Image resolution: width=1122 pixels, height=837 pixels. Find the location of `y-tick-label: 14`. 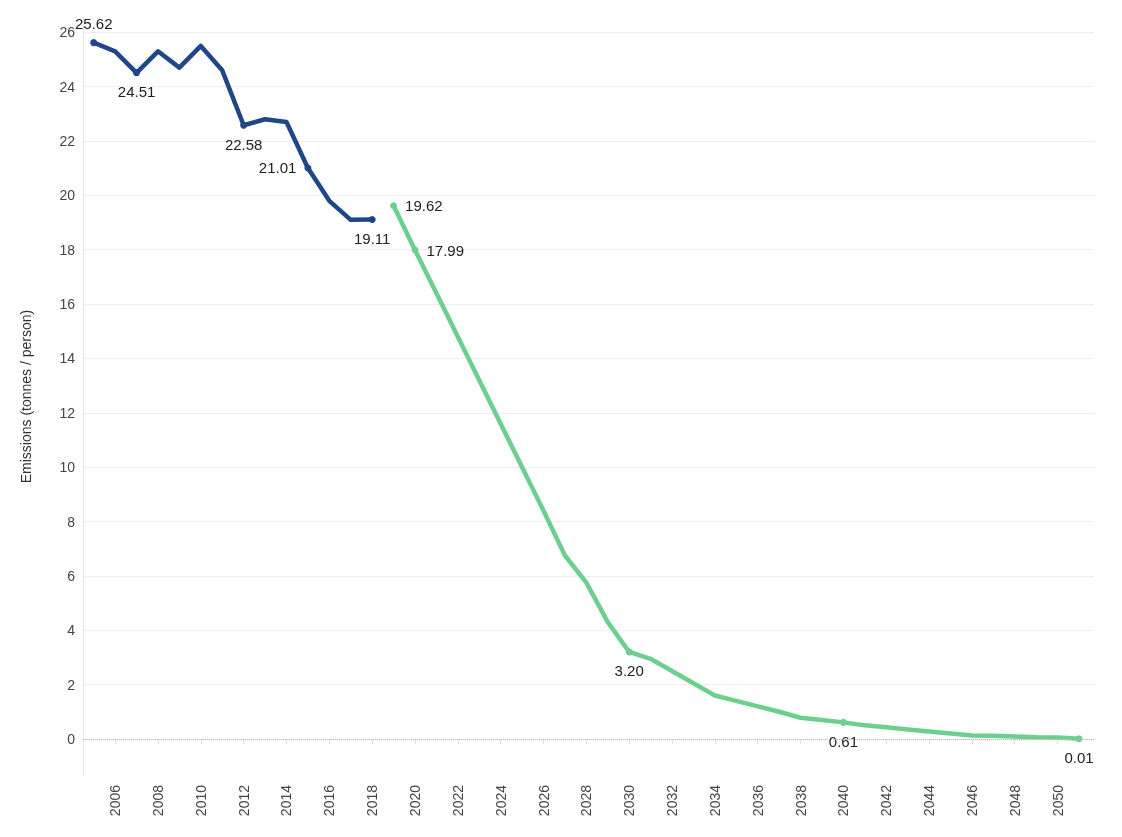

y-tick-label: 14 is located at coordinates (67, 358).